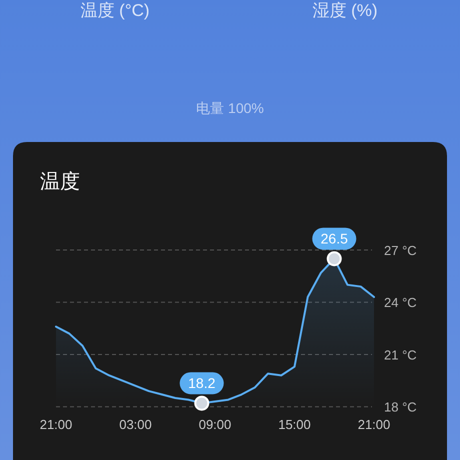 The height and width of the screenshot is (460, 460). What do you see at coordinates (294, 424) in the screenshot?
I see `xtick-label: 15:00` at bounding box center [294, 424].